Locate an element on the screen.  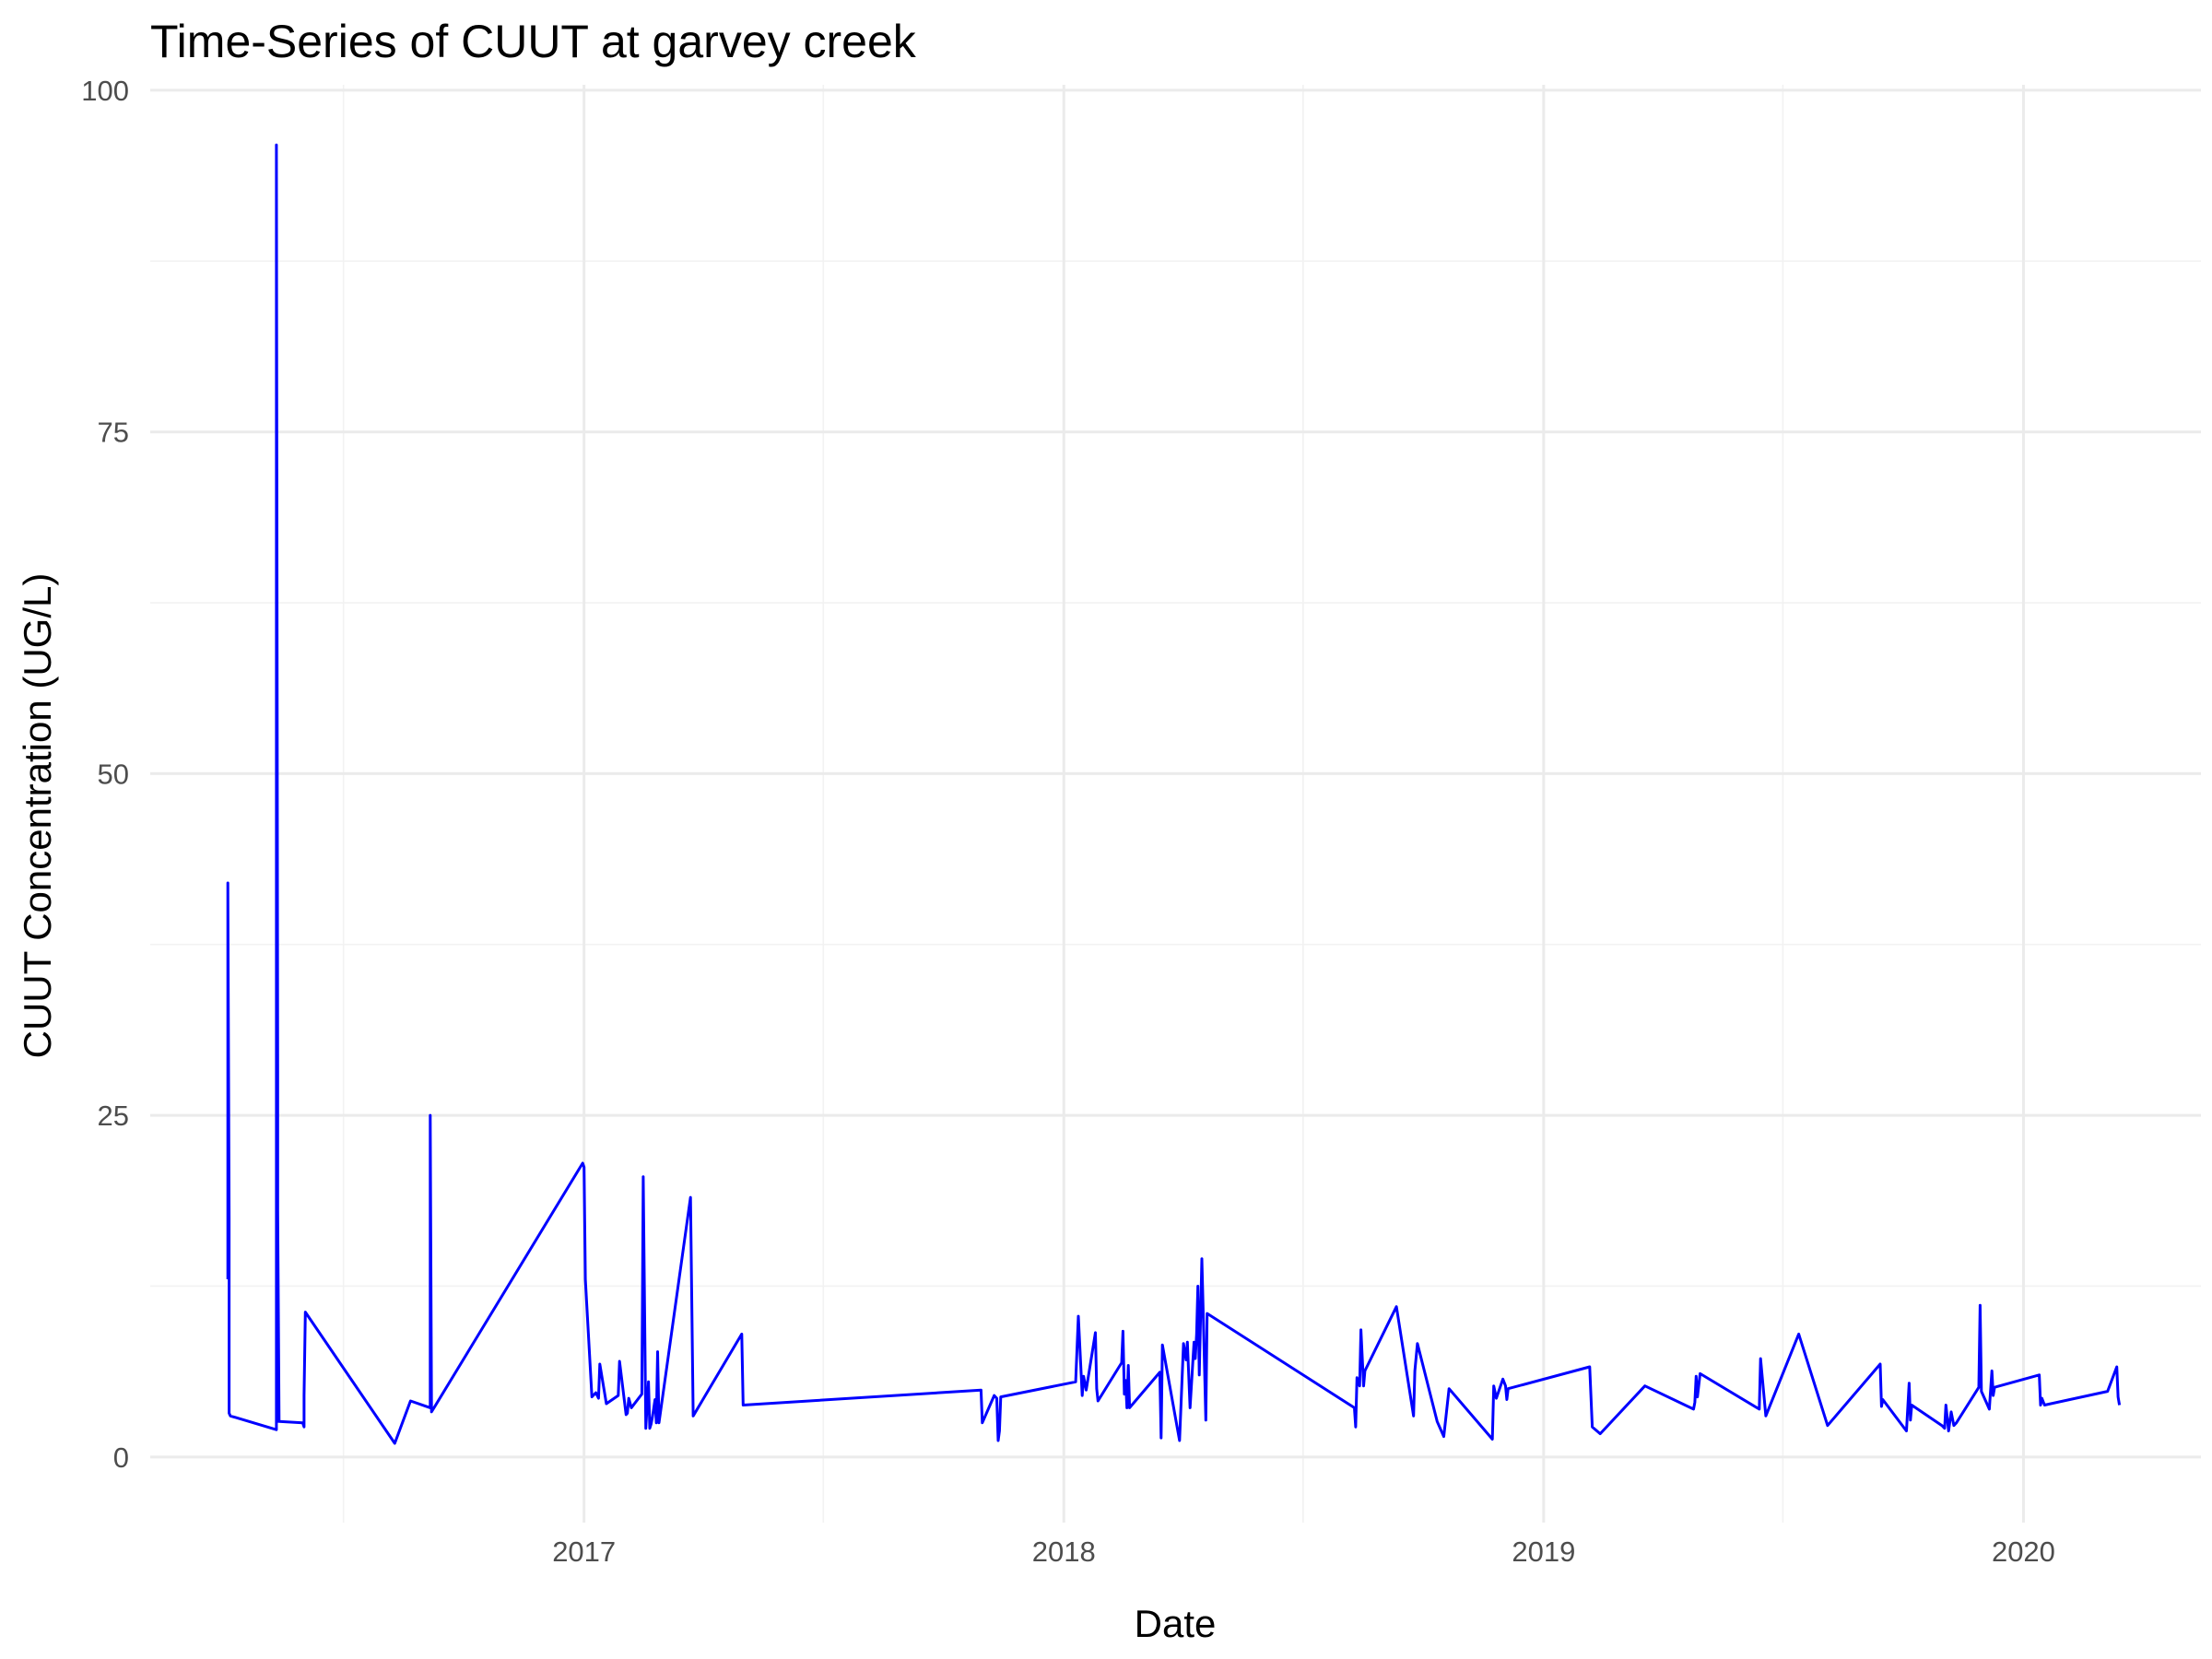
y-tick-label: 25 is located at coordinates (113, 1116).